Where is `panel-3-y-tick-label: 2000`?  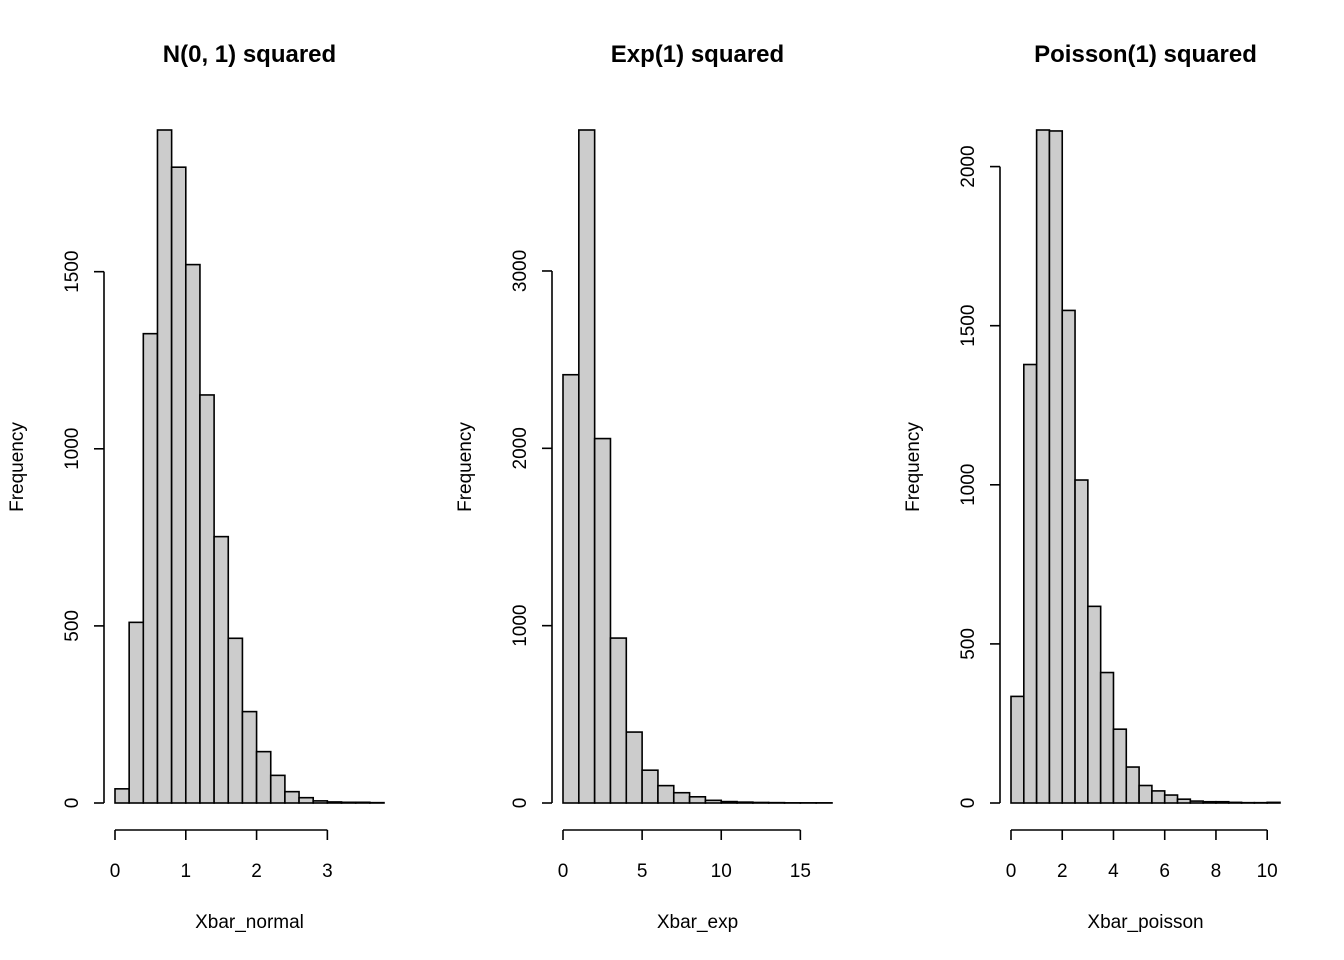 panel-3-y-tick-label: 2000 is located at coordinates (968, 166).